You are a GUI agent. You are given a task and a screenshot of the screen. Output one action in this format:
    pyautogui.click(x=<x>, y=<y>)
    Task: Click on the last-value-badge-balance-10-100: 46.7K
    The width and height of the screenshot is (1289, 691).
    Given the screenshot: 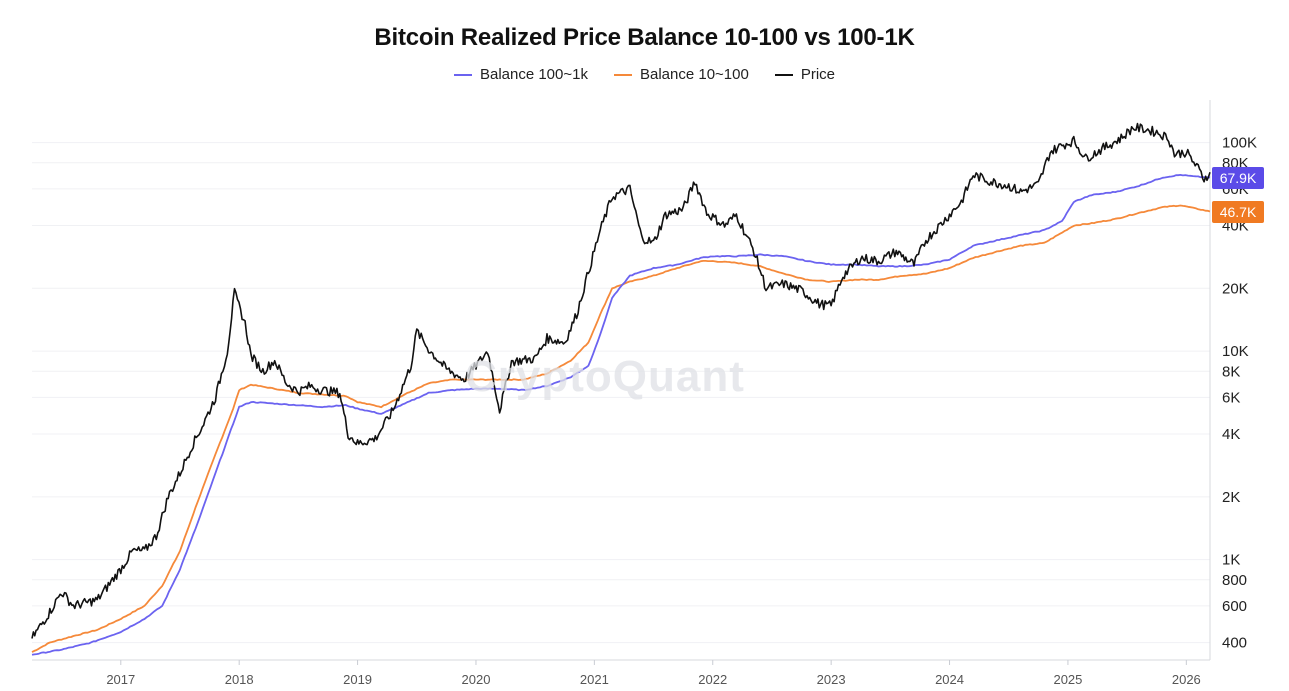 What is the action you would take?
    pyautogui.click(x=1238, y=211)
    